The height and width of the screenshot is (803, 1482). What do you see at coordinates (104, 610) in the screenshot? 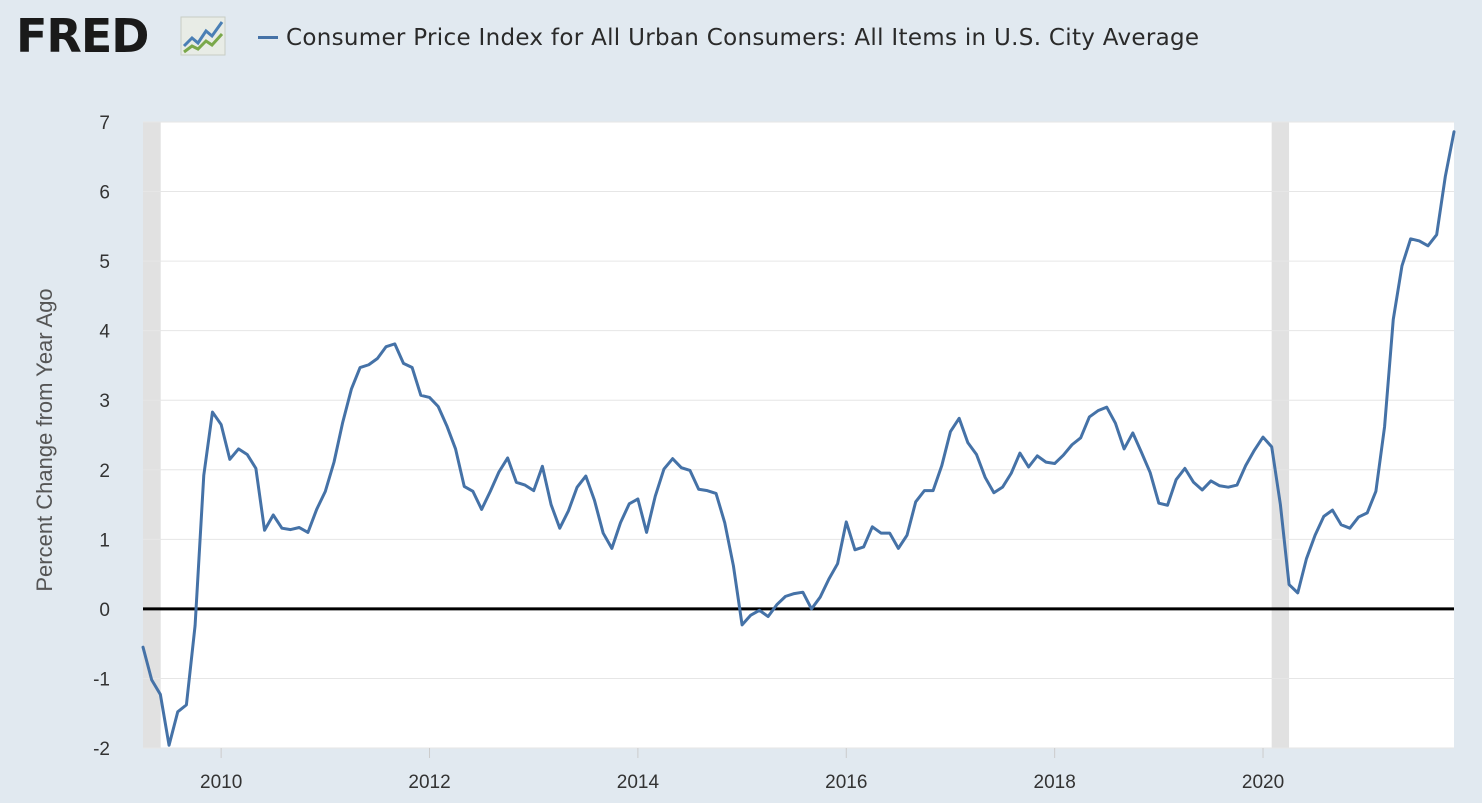
I see `y-tick-label: 0` at bounding box center [104, 610].